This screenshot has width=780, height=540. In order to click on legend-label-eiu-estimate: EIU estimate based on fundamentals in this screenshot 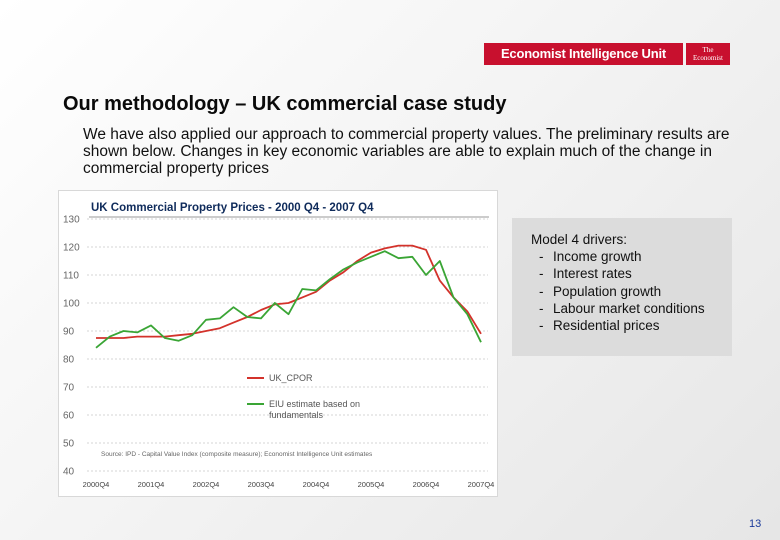, I will do `click(316, 409)`.